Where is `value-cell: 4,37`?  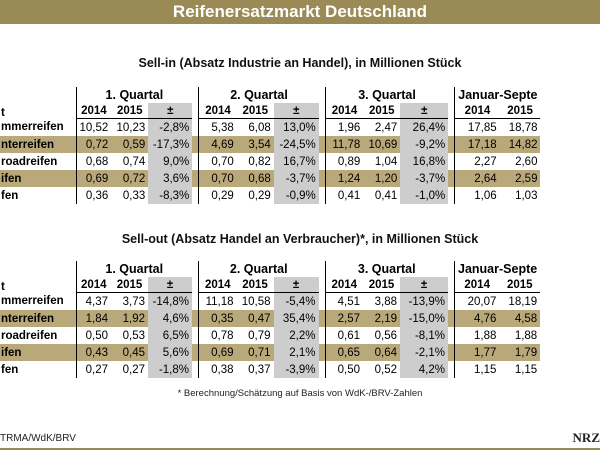
value-cell: 4,37 is located at coordinates (93, 301).